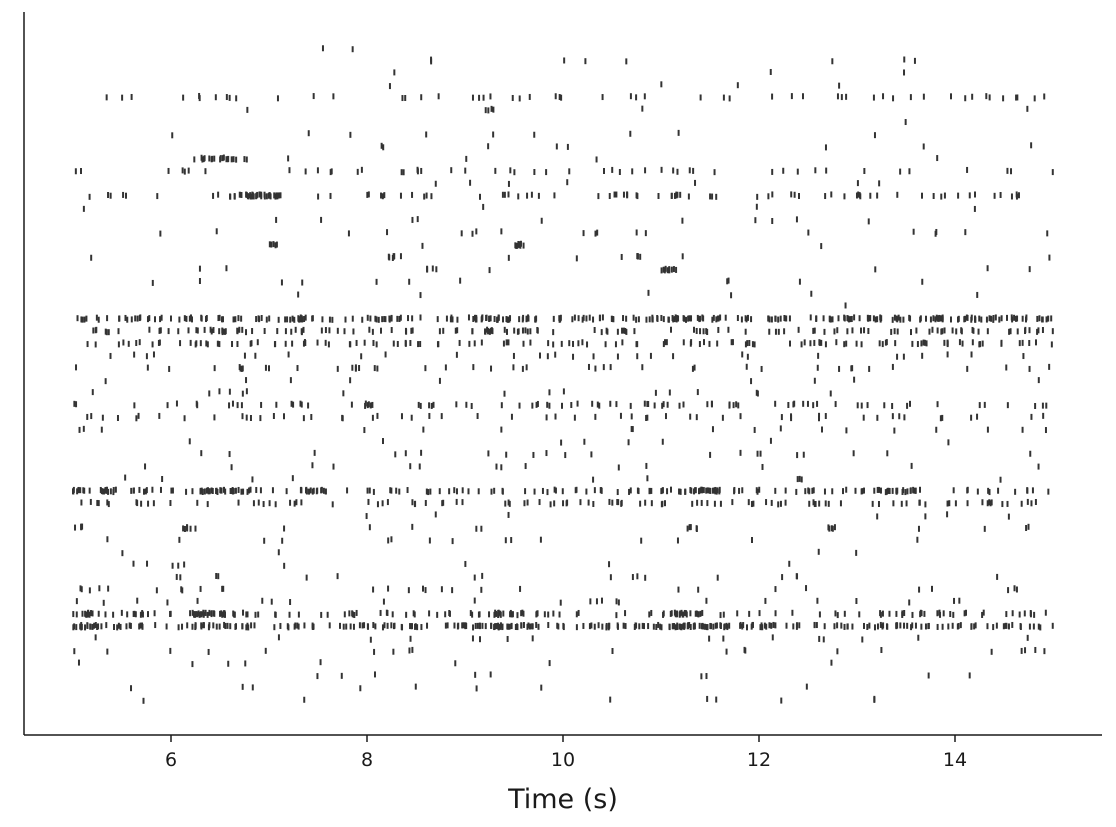 The image size is (1116, 827). I want to click on x-tick-label: 12, so click(759, 760).